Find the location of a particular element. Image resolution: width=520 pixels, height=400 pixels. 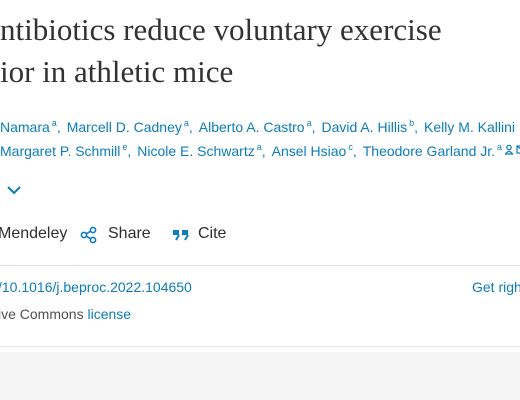

rights-link: Get righ is located at coordinates (496, 287).